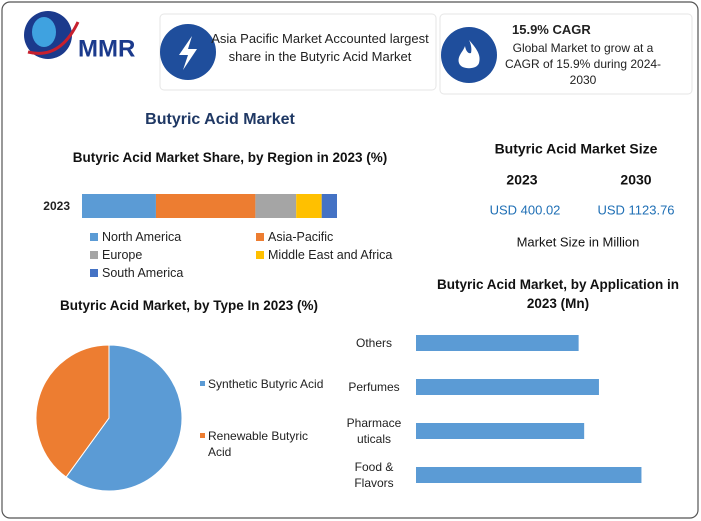 This screenshot has height=521, width=701. Describe the element at coordinates (301, 237) in the screenshot. I see `legend-label: Asia-Pacific` at that location.